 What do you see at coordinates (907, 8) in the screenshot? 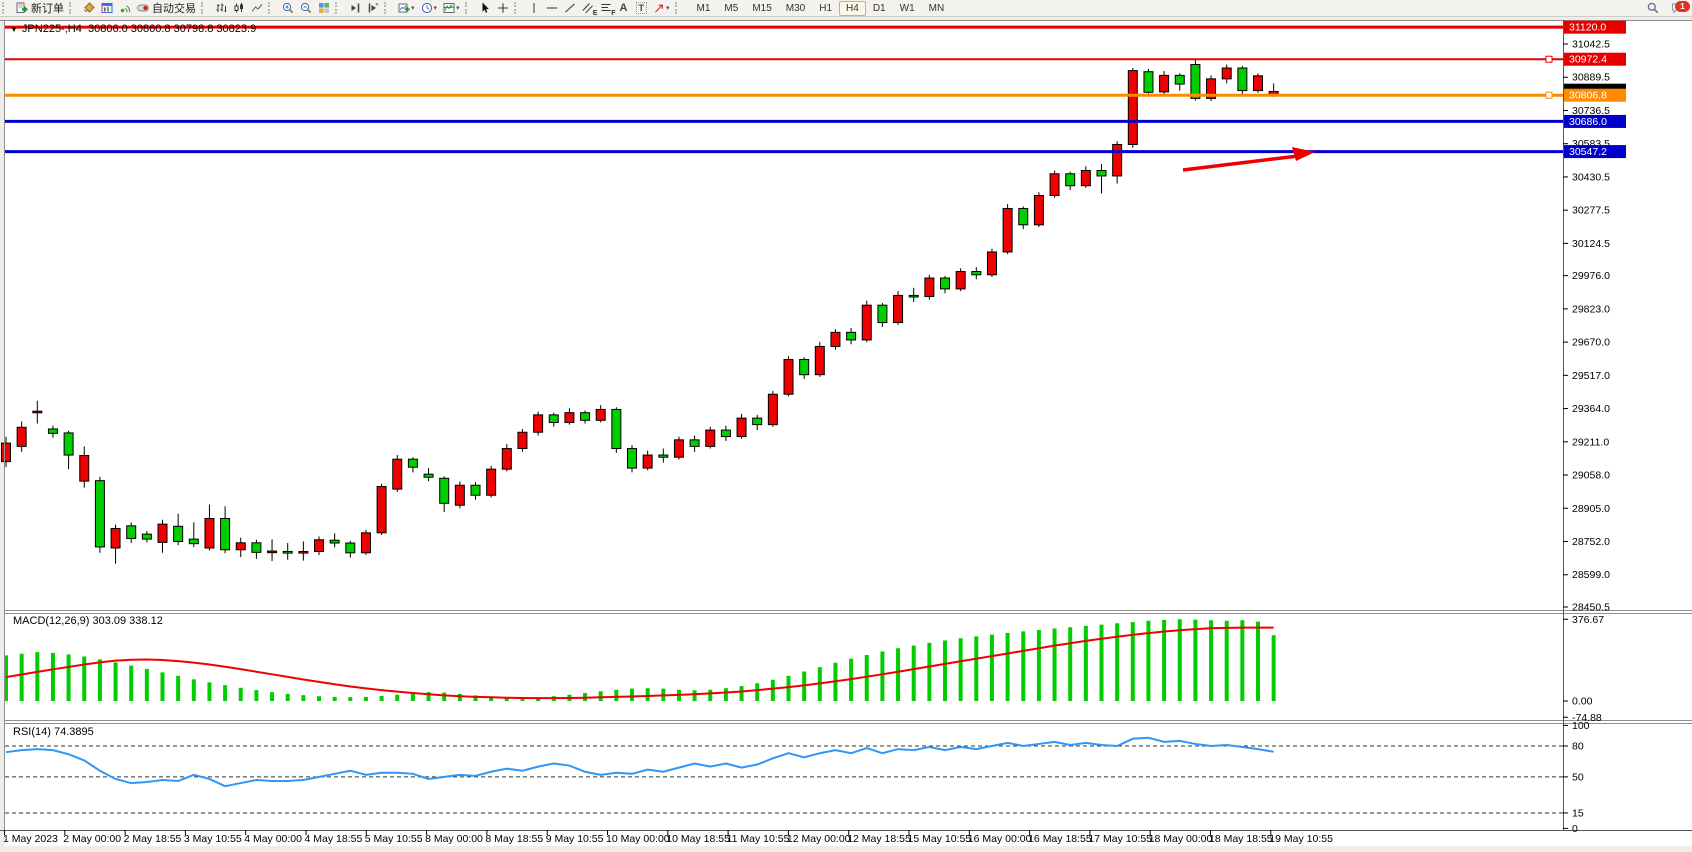
I see `timeframe-w1: W1` at bounding box center [907, 8].